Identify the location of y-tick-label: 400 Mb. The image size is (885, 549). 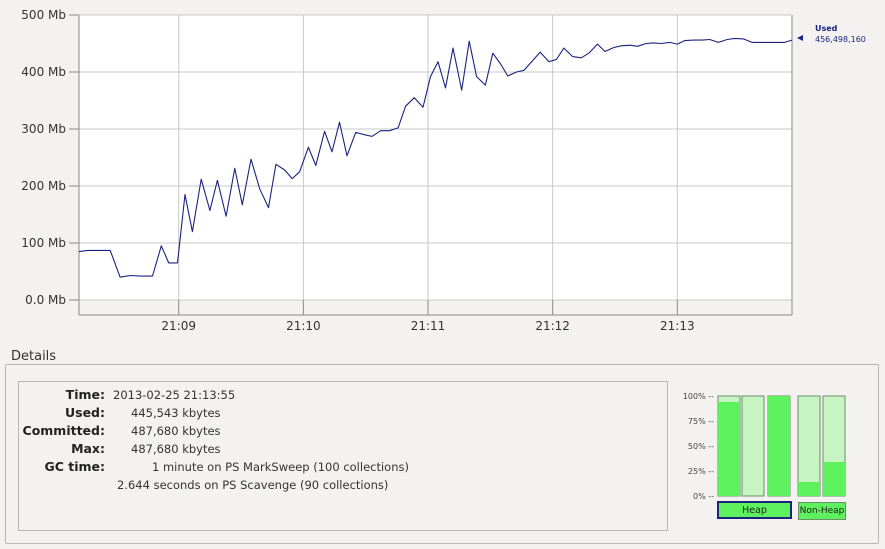
(43, 72).